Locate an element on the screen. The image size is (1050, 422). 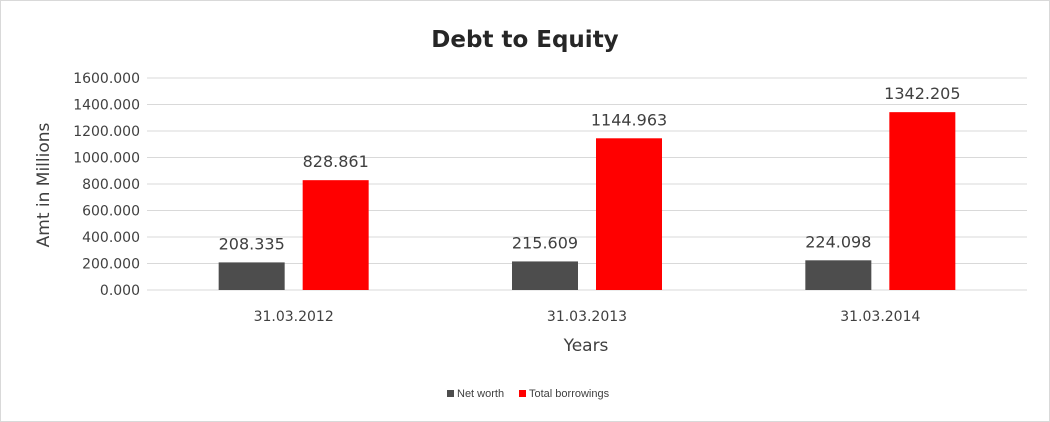
legend-label: Total borrowings is located at coordinates (569, 394).